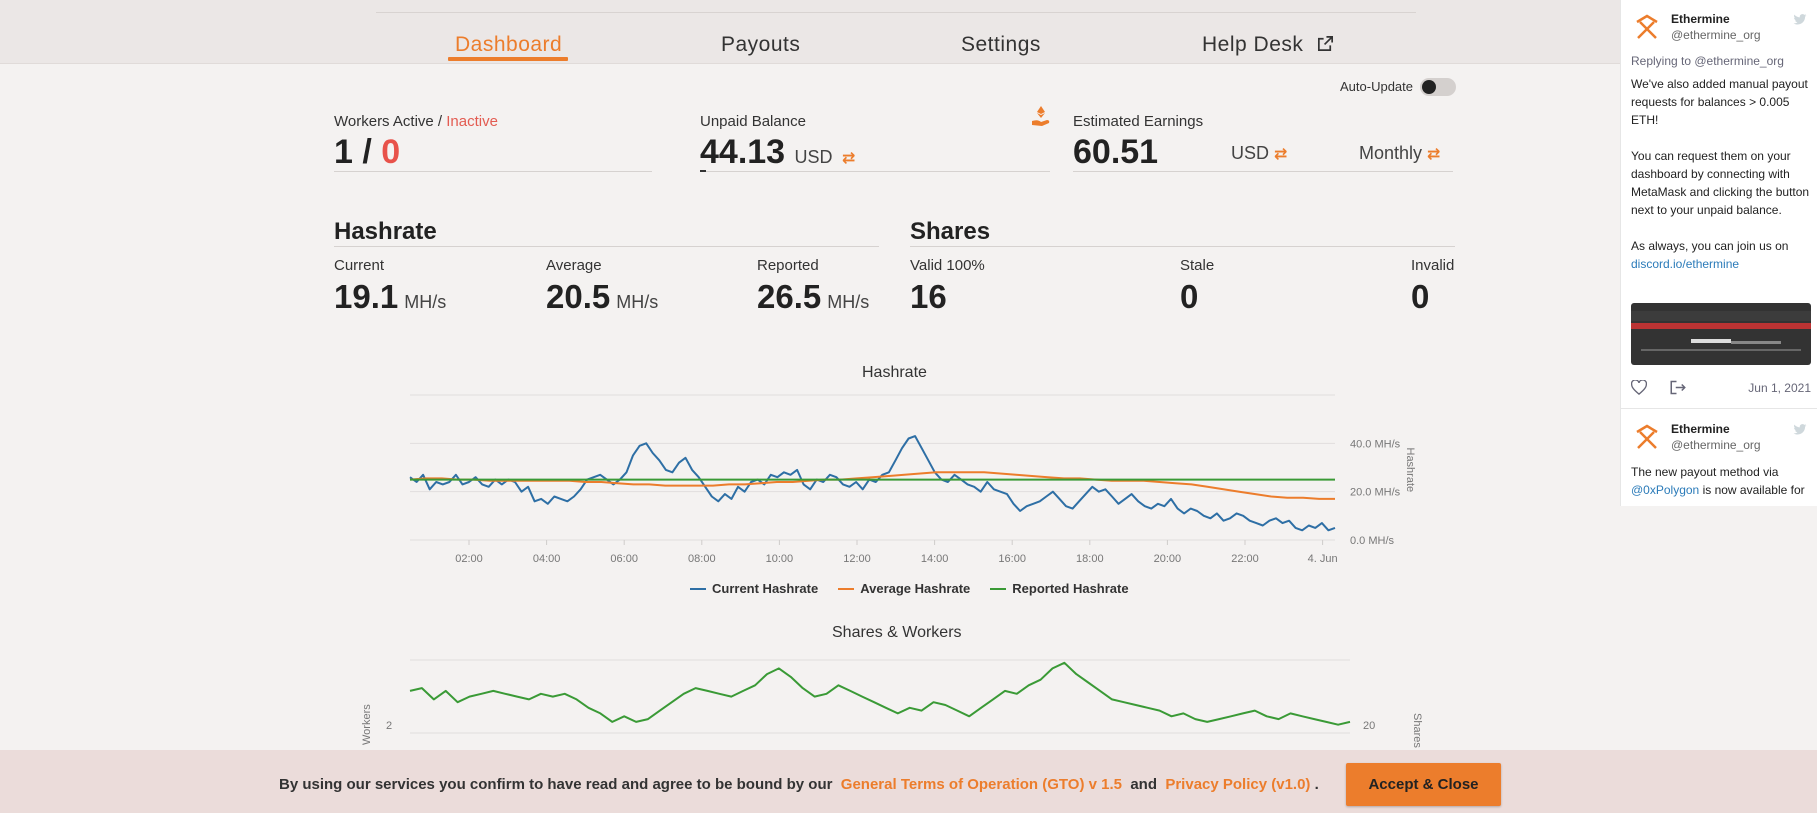 The width and height of the screenshot is (1817, 813). I want to click on gto-link: General Terms of Operation (GTO) v 1.5, so click(981, 784).